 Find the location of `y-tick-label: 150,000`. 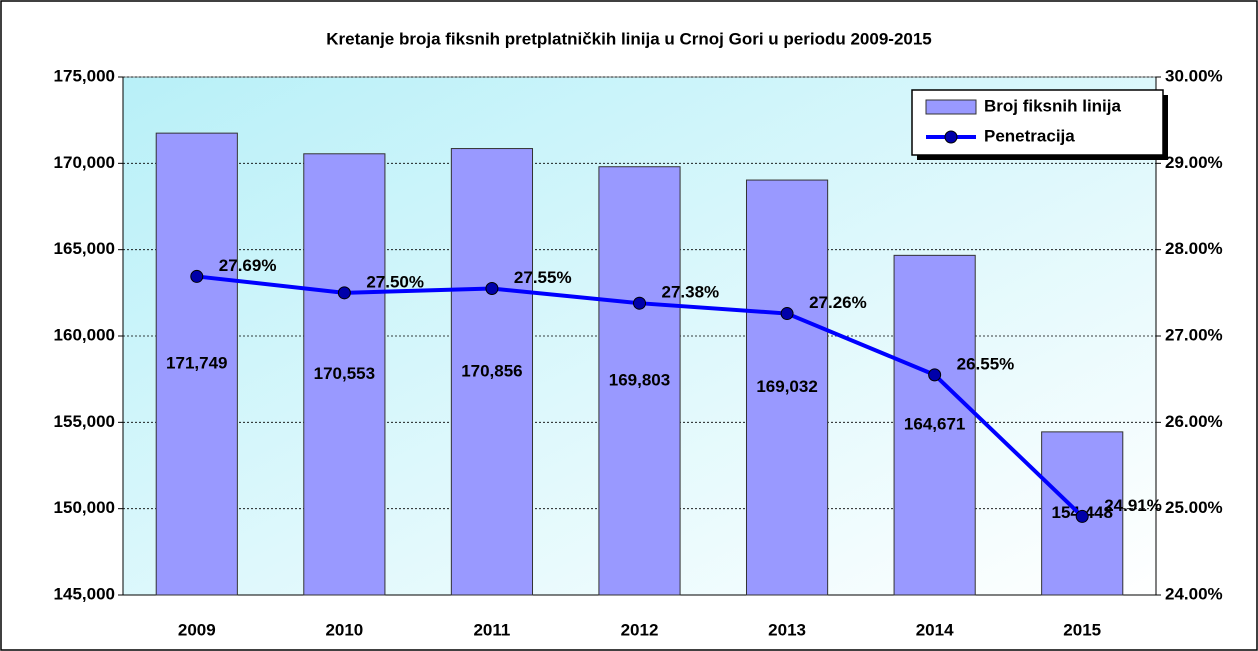

y-tick-label: 150,000 is located at coordinates (84, 507).